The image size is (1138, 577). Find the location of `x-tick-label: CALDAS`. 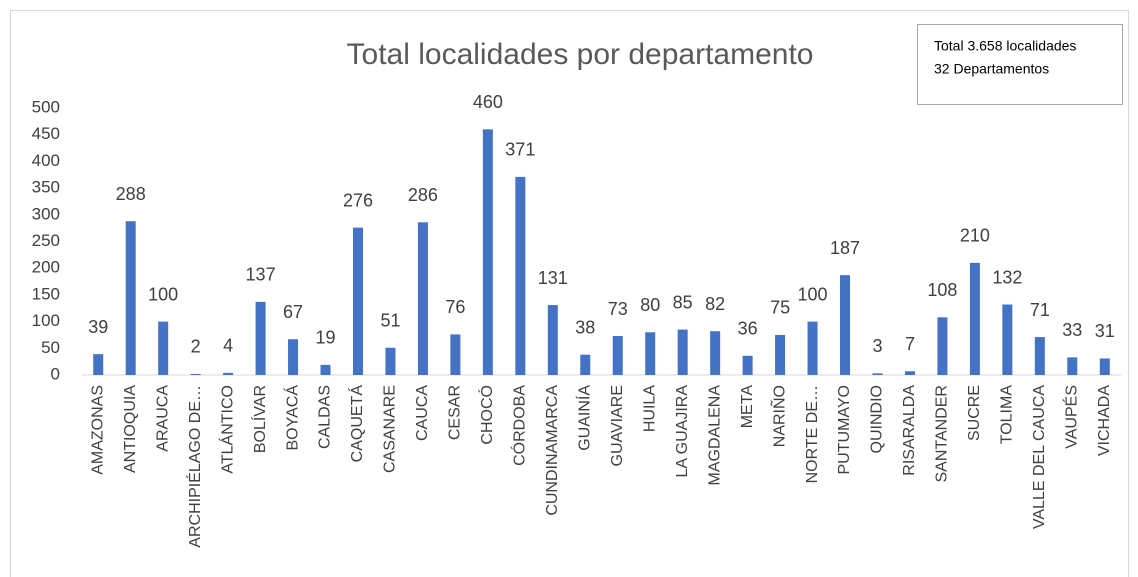

x-tick-label: CALDAS is located at coordinates (325, 417).